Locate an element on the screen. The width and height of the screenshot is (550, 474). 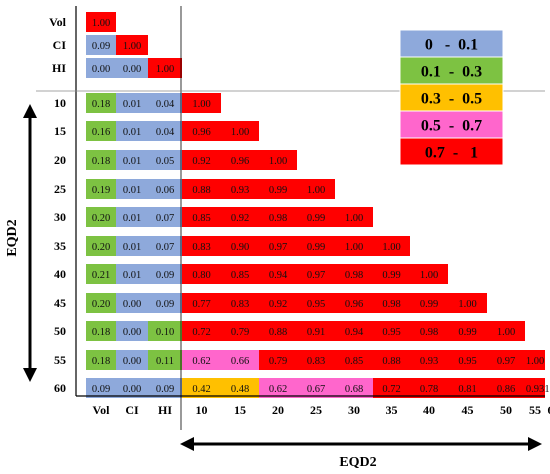
y-axis-title: EQD2 is located at coordinates (12, 237).